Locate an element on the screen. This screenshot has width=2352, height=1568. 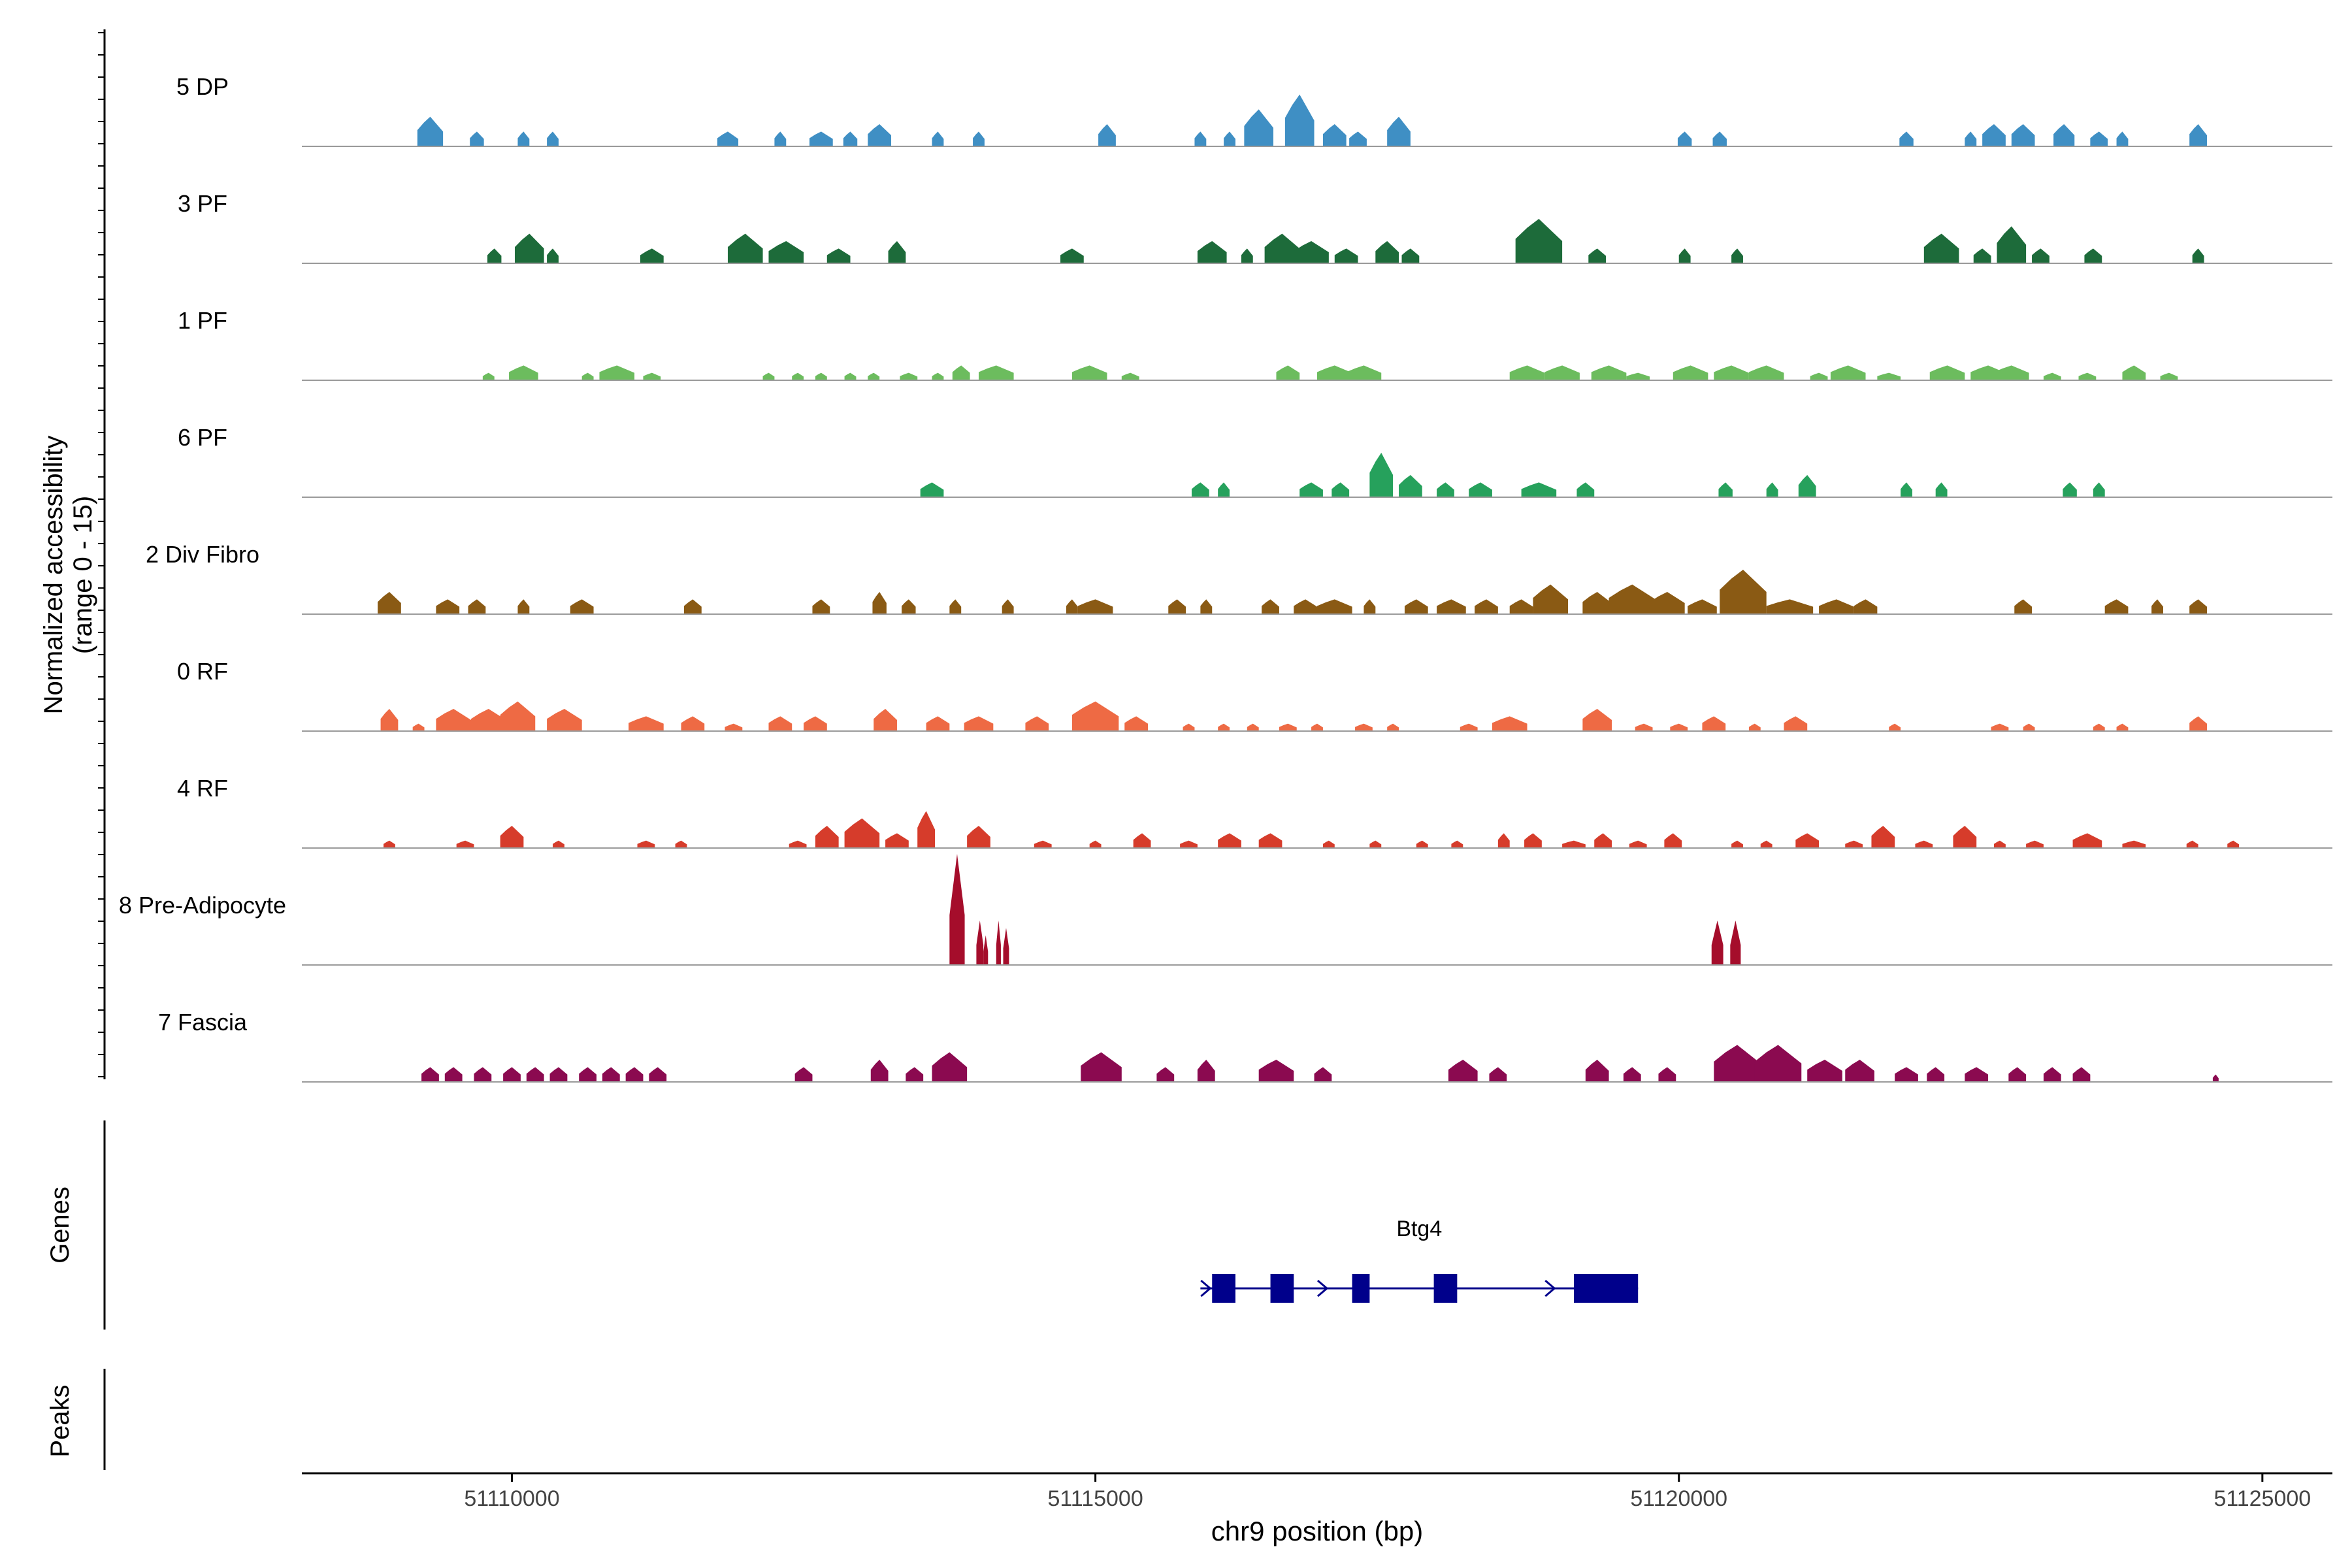
track-5-dp: 5 DP is located at coordinates (1254, 110).